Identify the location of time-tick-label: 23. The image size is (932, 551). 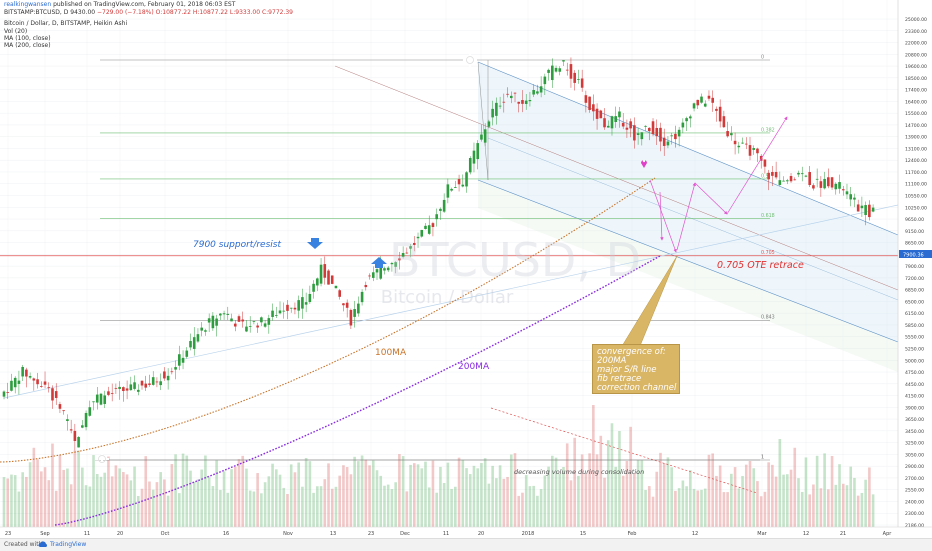
(371, 534).